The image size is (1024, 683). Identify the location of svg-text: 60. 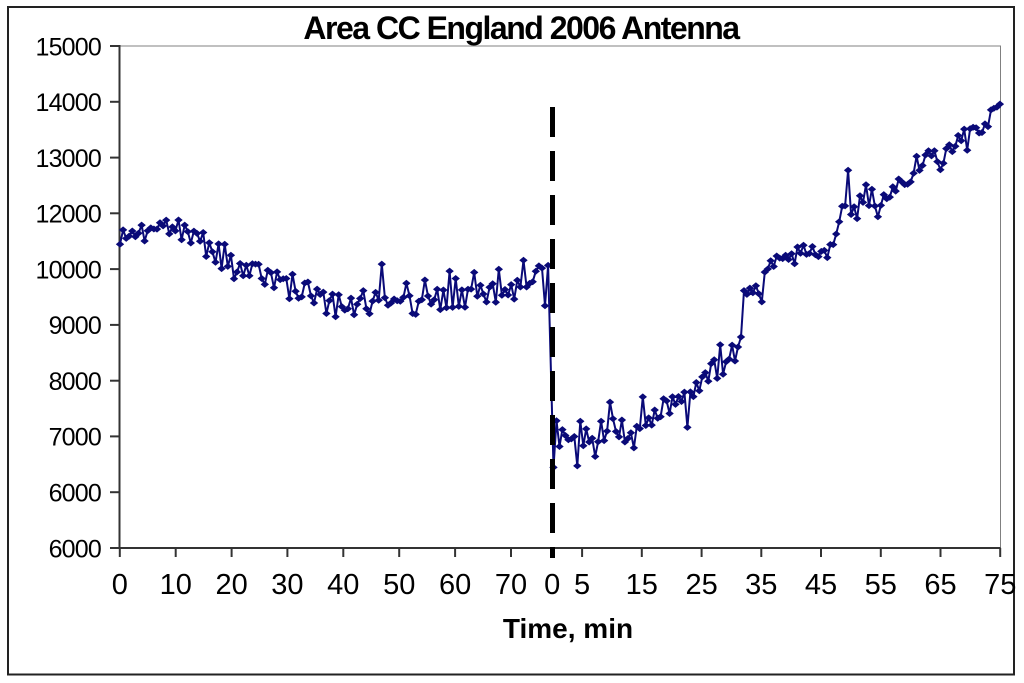
(455, 585).